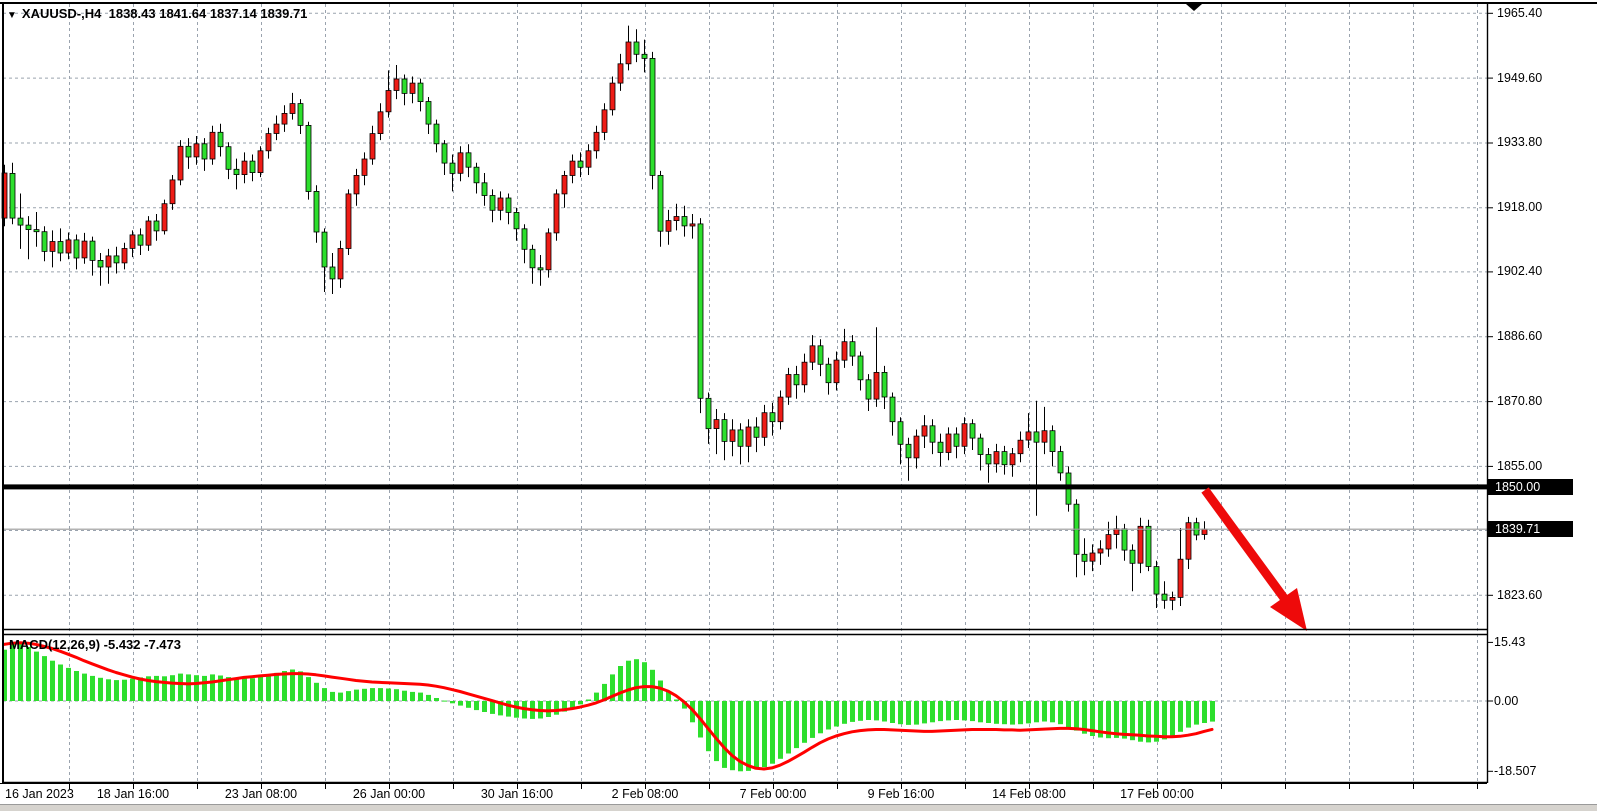 The height and width of the screenshot is (811, 1597). Describe the element at coordinates (1530, 486) in the screenshot. I see `hline-price-badge: 1850.00` at that location.